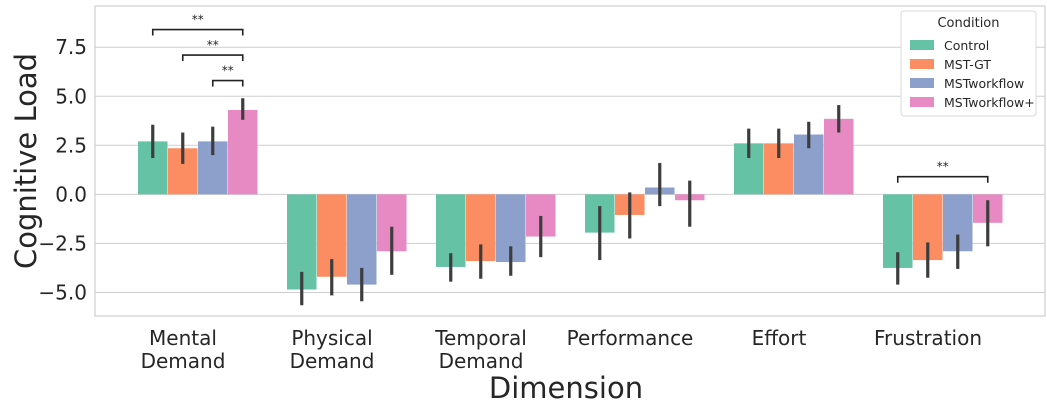  What do you see at coordinates (989, 102) in the screenshot?
I see `legend-label: MSTworkflow+` at bounding box center [989, 102].